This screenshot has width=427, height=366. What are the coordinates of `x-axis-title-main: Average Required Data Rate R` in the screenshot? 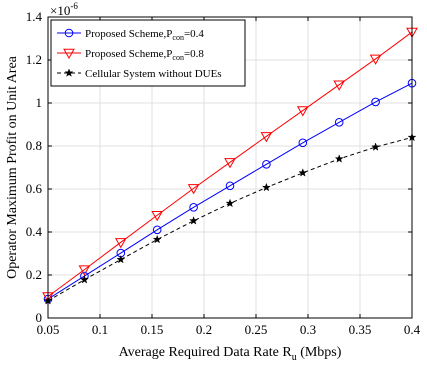 It's located at (206, 352).